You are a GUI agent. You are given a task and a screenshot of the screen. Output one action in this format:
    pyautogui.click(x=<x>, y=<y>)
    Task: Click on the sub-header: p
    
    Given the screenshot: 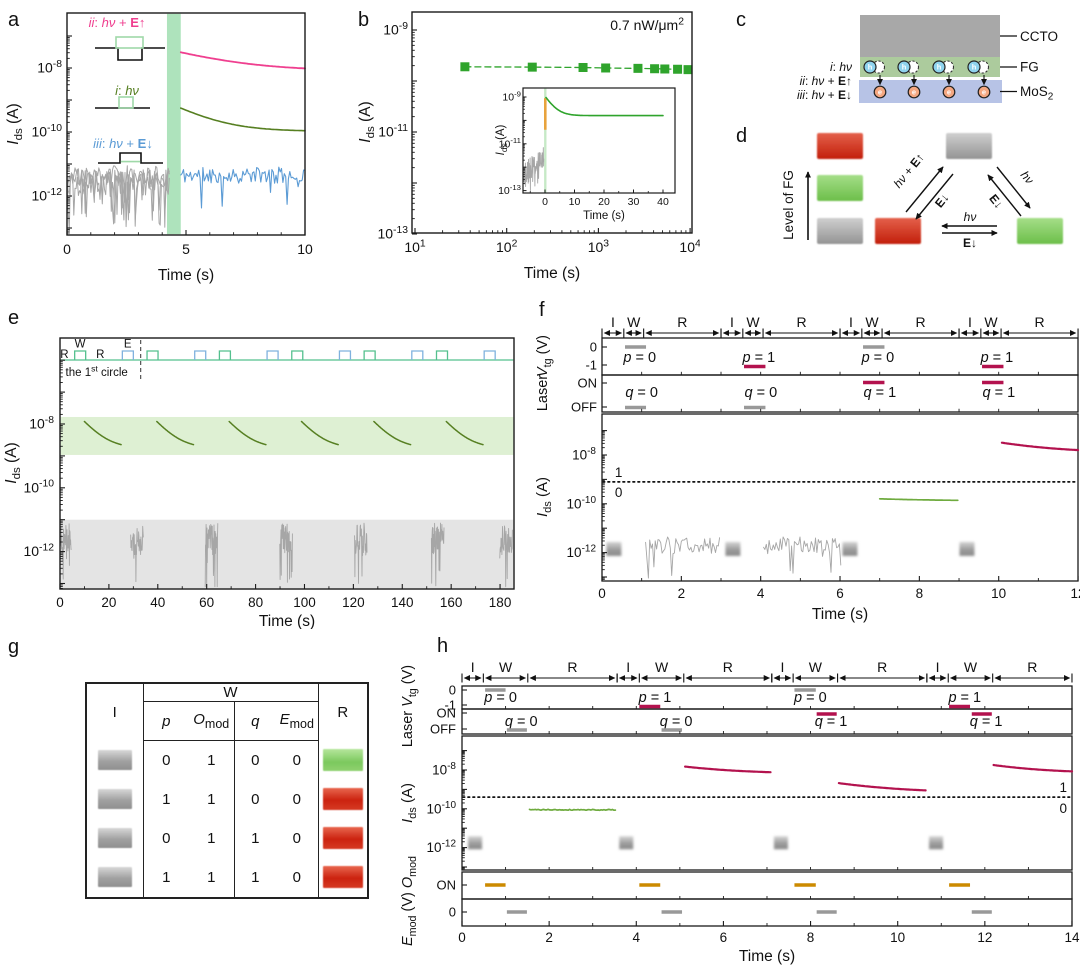 What is the action you would take?
    pyautogui.click(x=166, y=721)
    